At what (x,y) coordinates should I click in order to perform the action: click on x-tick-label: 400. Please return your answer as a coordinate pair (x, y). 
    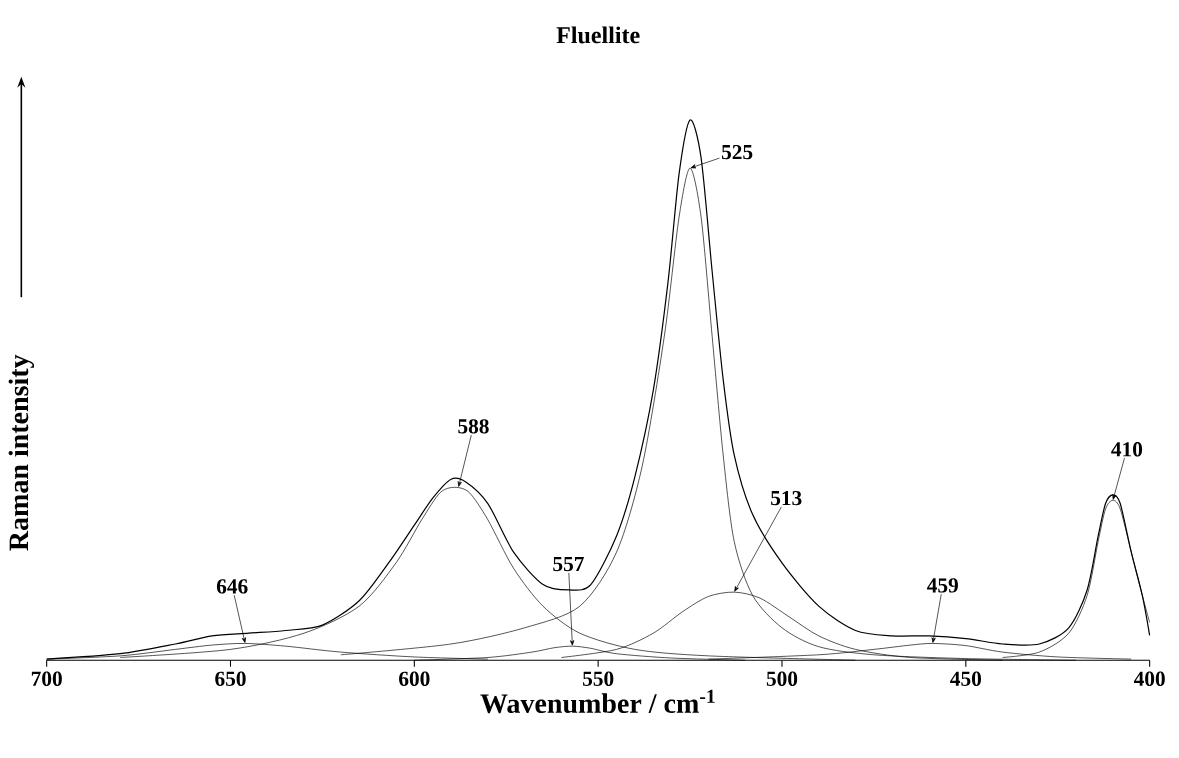
    Looking at the image, I should click on (1149, 679).